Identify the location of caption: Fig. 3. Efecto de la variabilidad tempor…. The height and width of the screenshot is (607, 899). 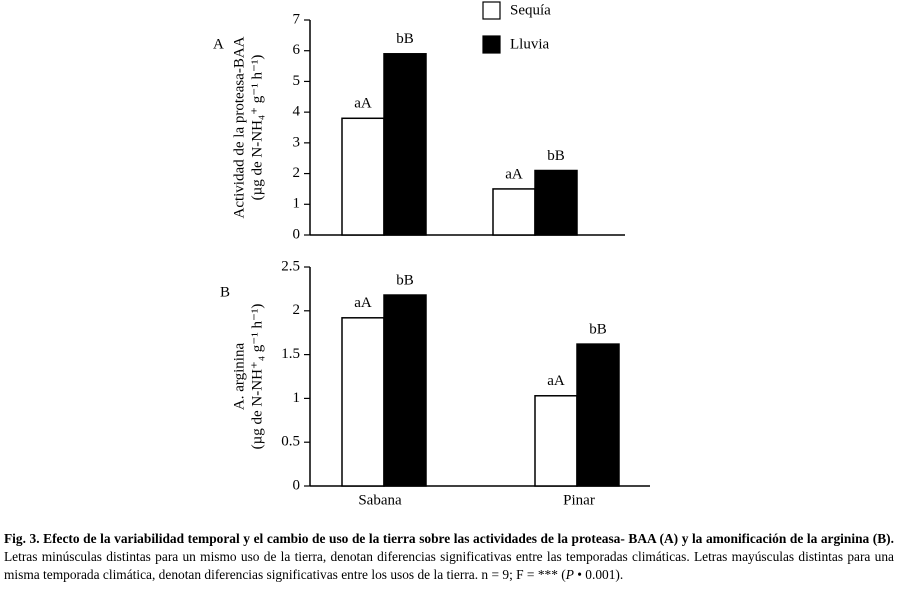
(449, 557).